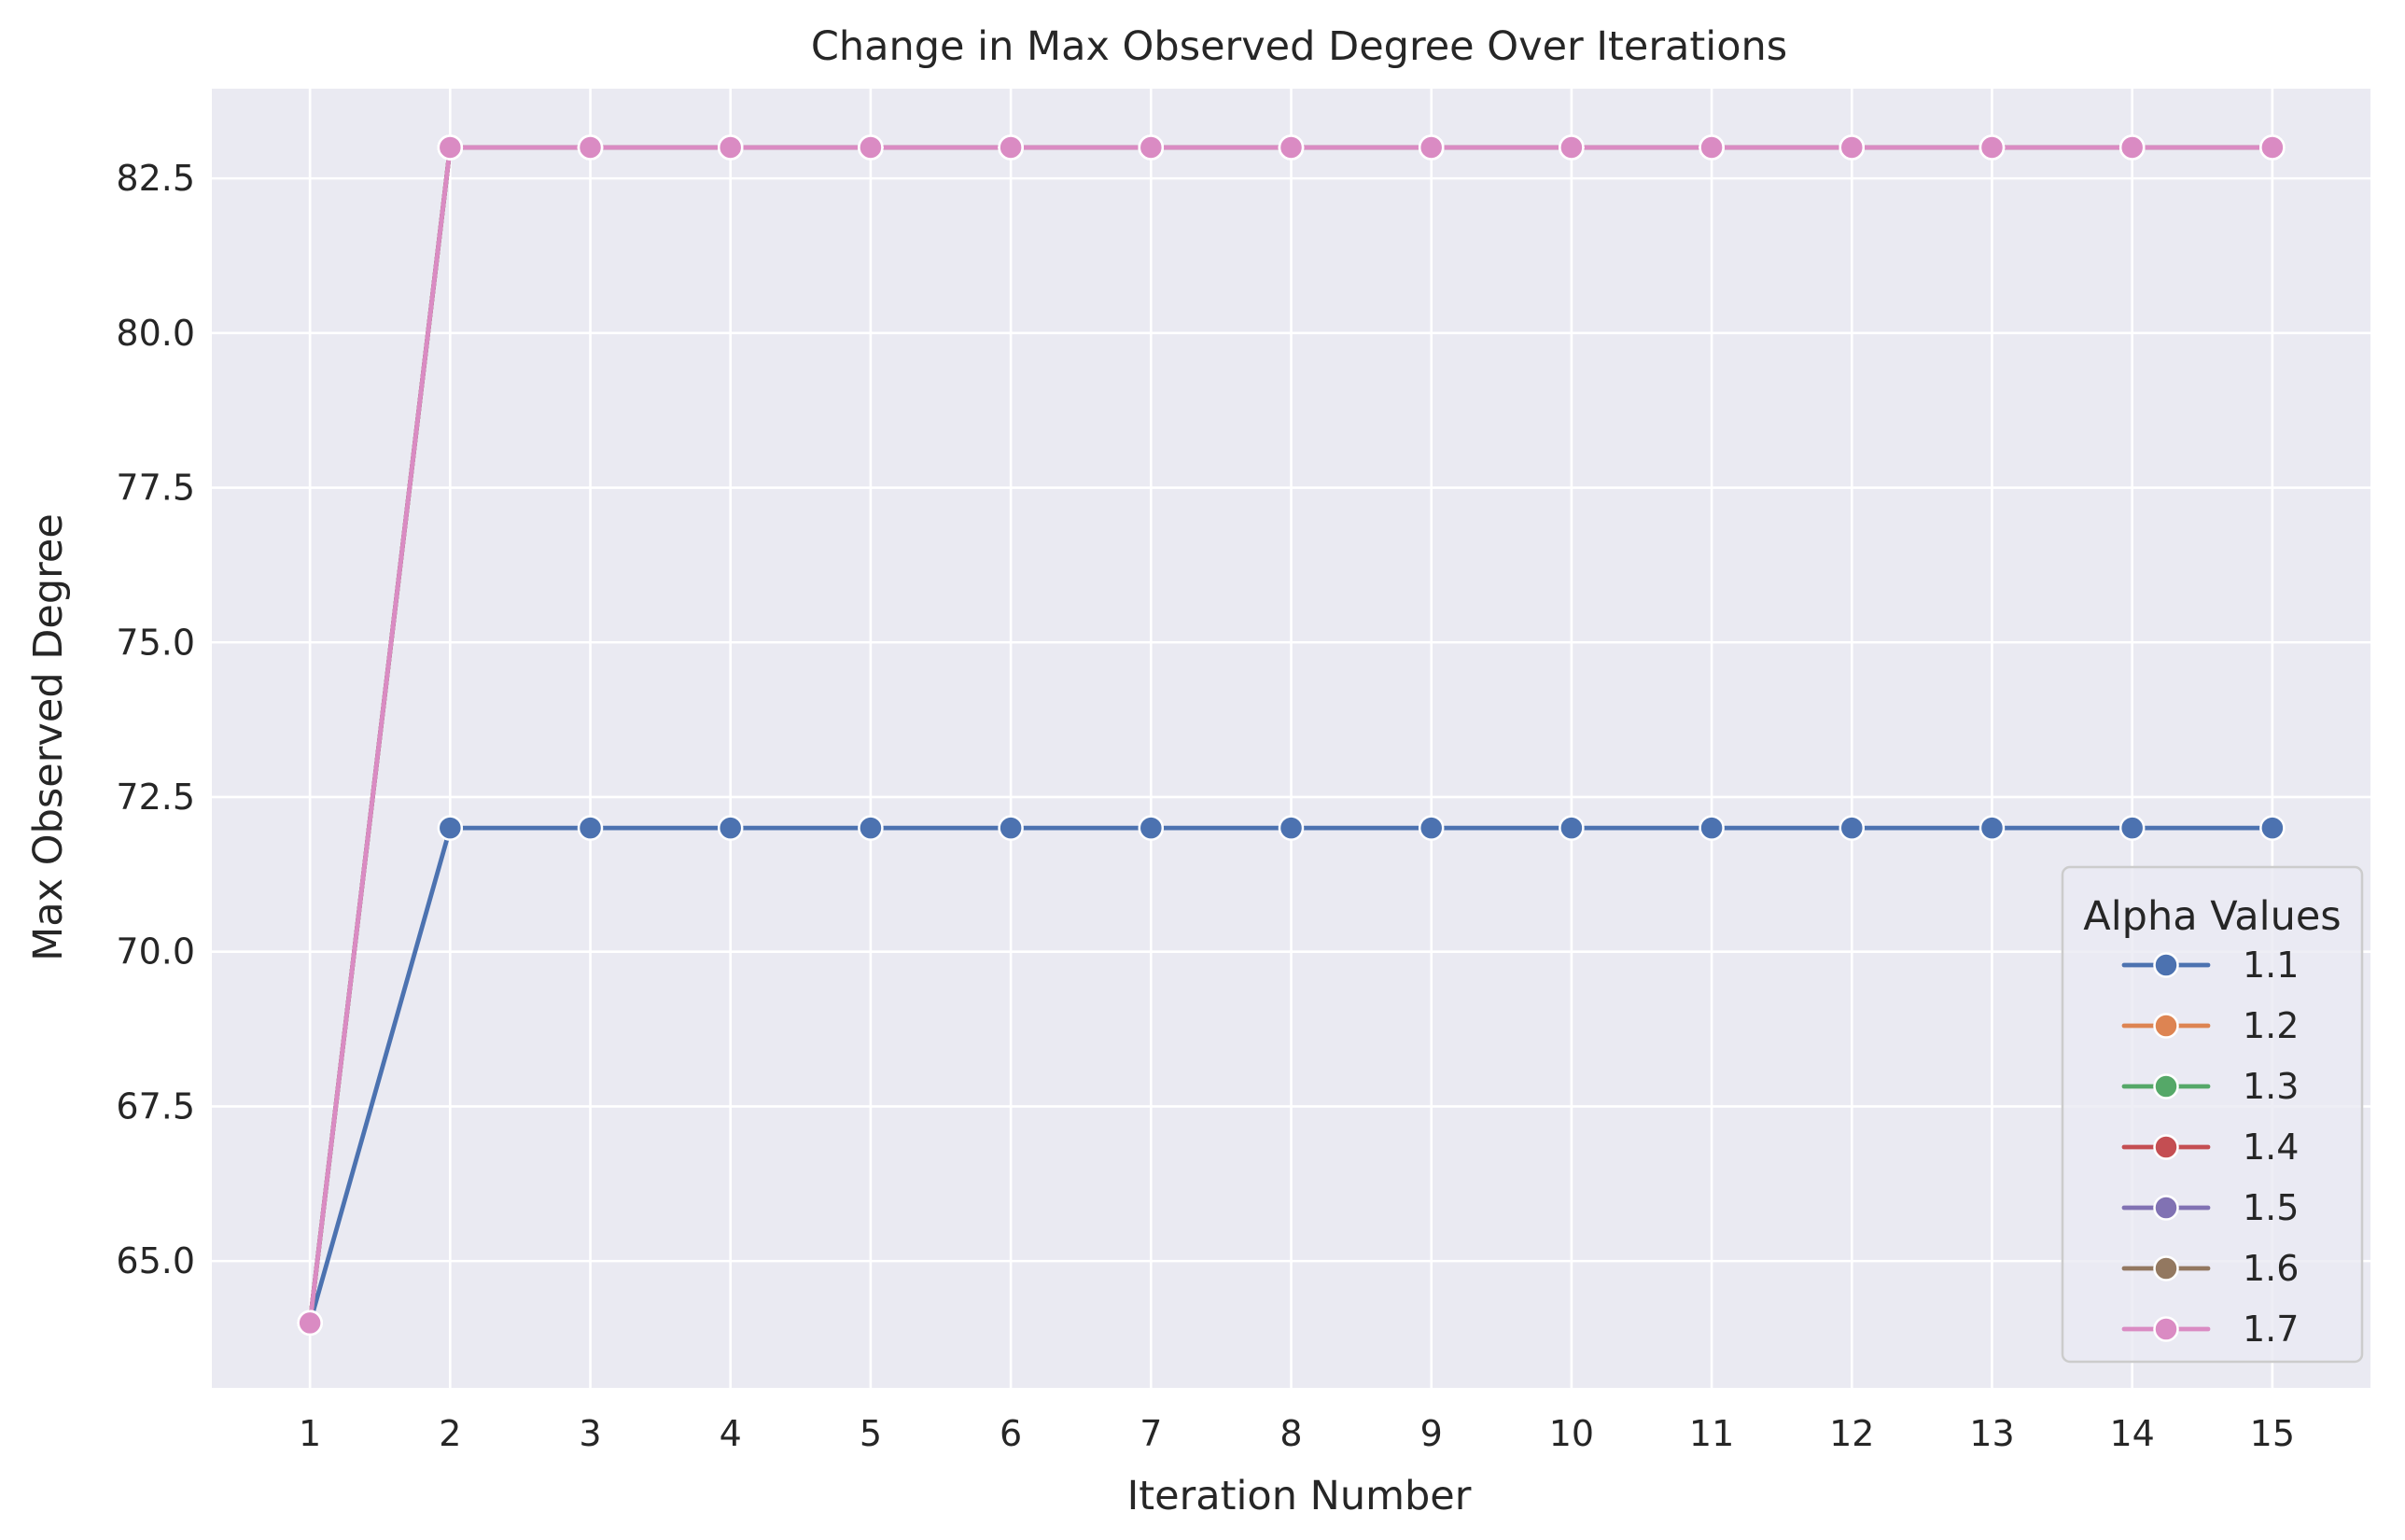  What do you see at coordinates (2210, 1268) in the screenshot?
I see `legend-item: 1.6` at bounding box center [2210, 1268].